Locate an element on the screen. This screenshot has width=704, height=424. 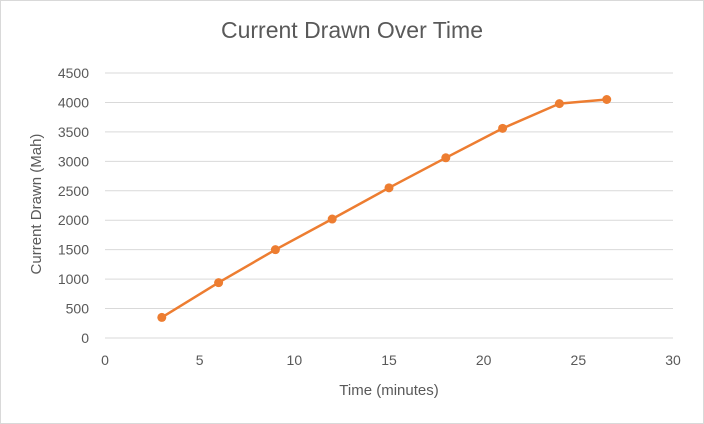
x-tick-label: 15 is located at coordinates (389, 360).